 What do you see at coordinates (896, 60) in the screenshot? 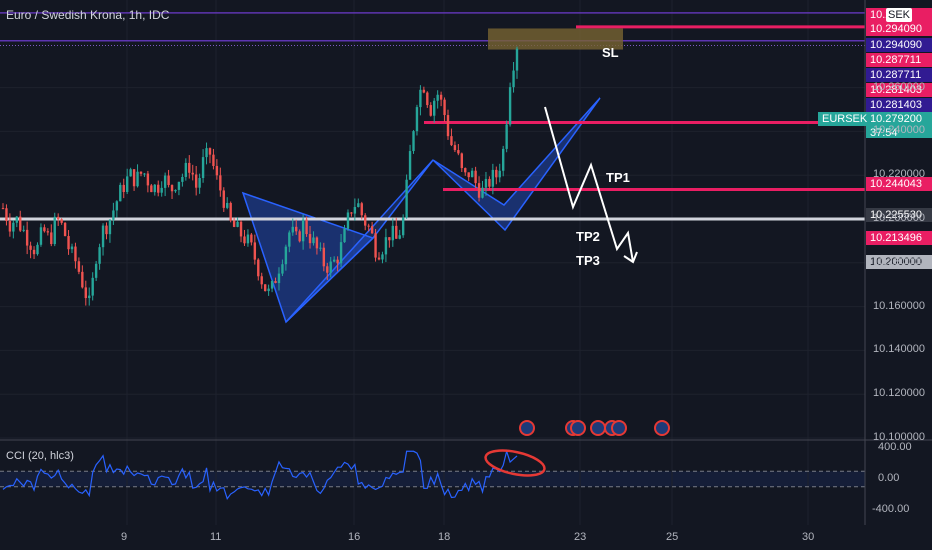
I see `price-label-text: 10.287711` at bounding box center [896, 60].